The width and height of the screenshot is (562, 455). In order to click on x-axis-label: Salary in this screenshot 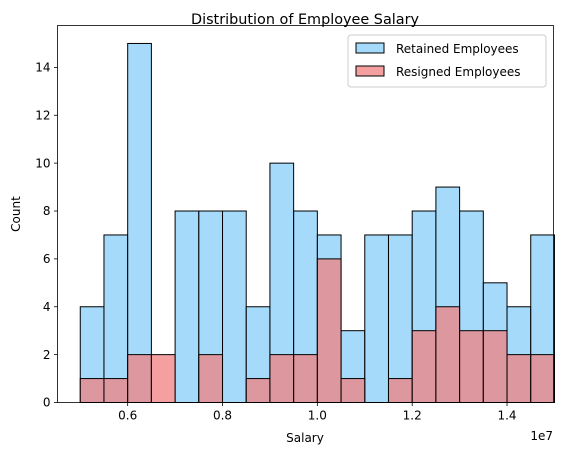, I will do `click(305, 438)`.